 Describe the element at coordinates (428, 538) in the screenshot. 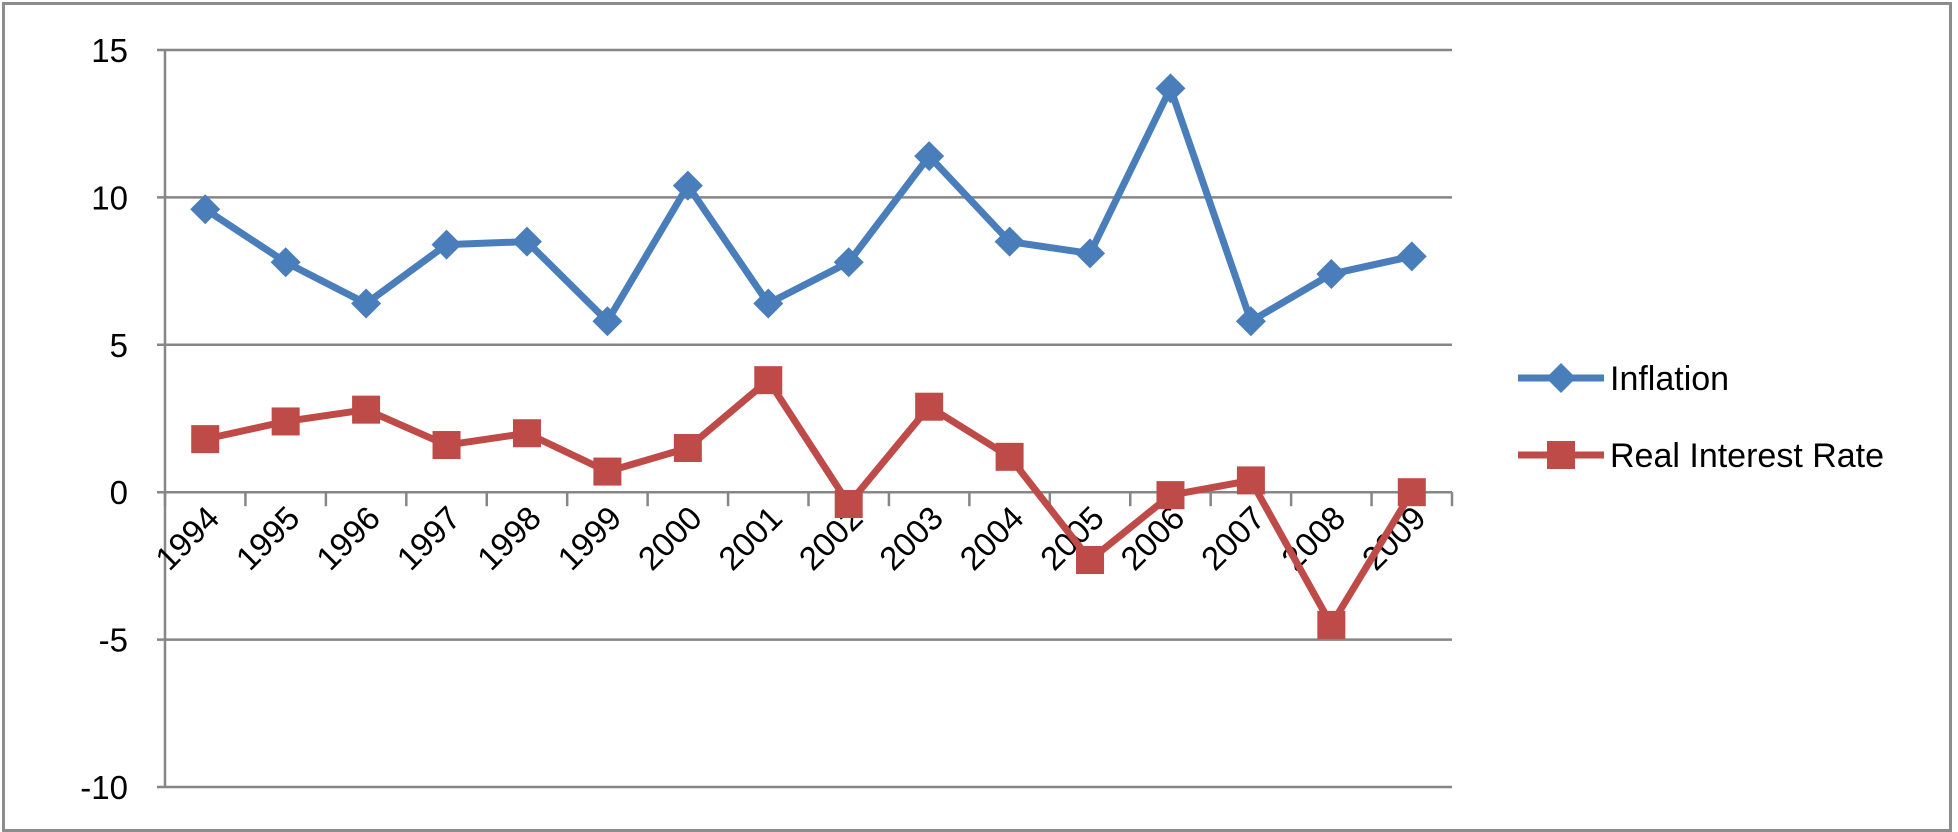

I see `x-tick-label: 1997` at that location.